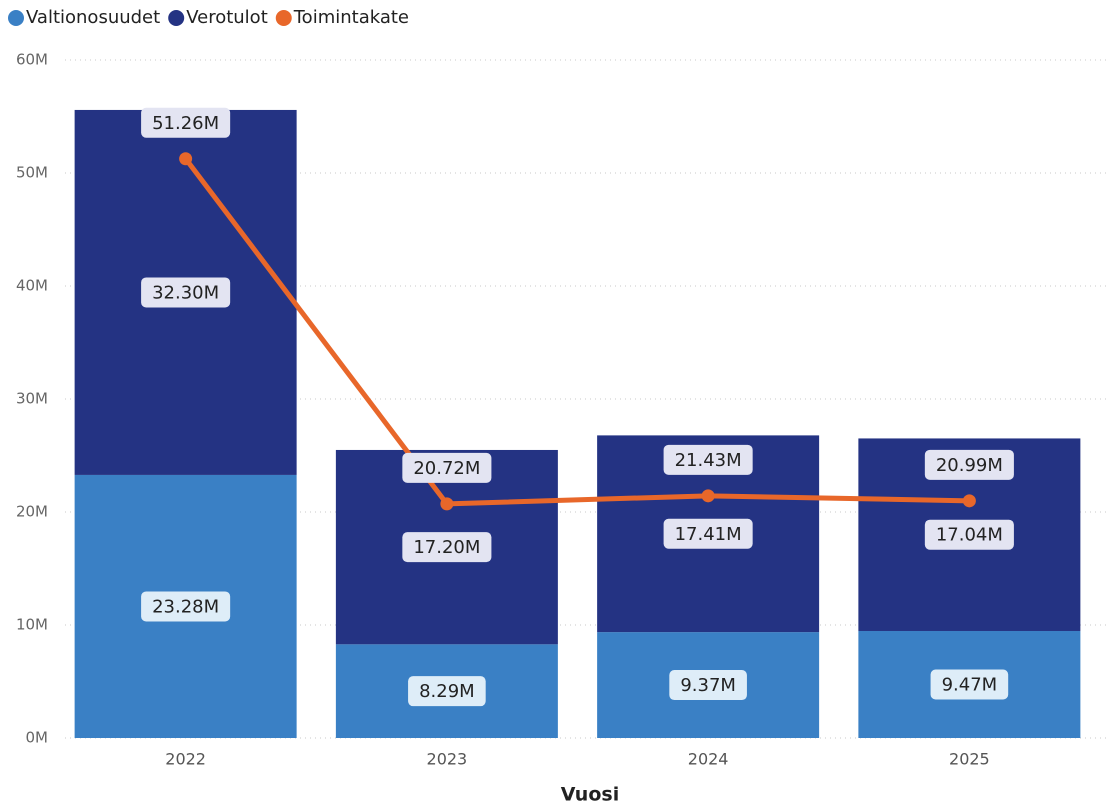 The image size is (1110, 805). What do you see at coordinates (185, 759) in the screenshot?
I see `x-tick-label: 2022` at bounding box center [185, 759].